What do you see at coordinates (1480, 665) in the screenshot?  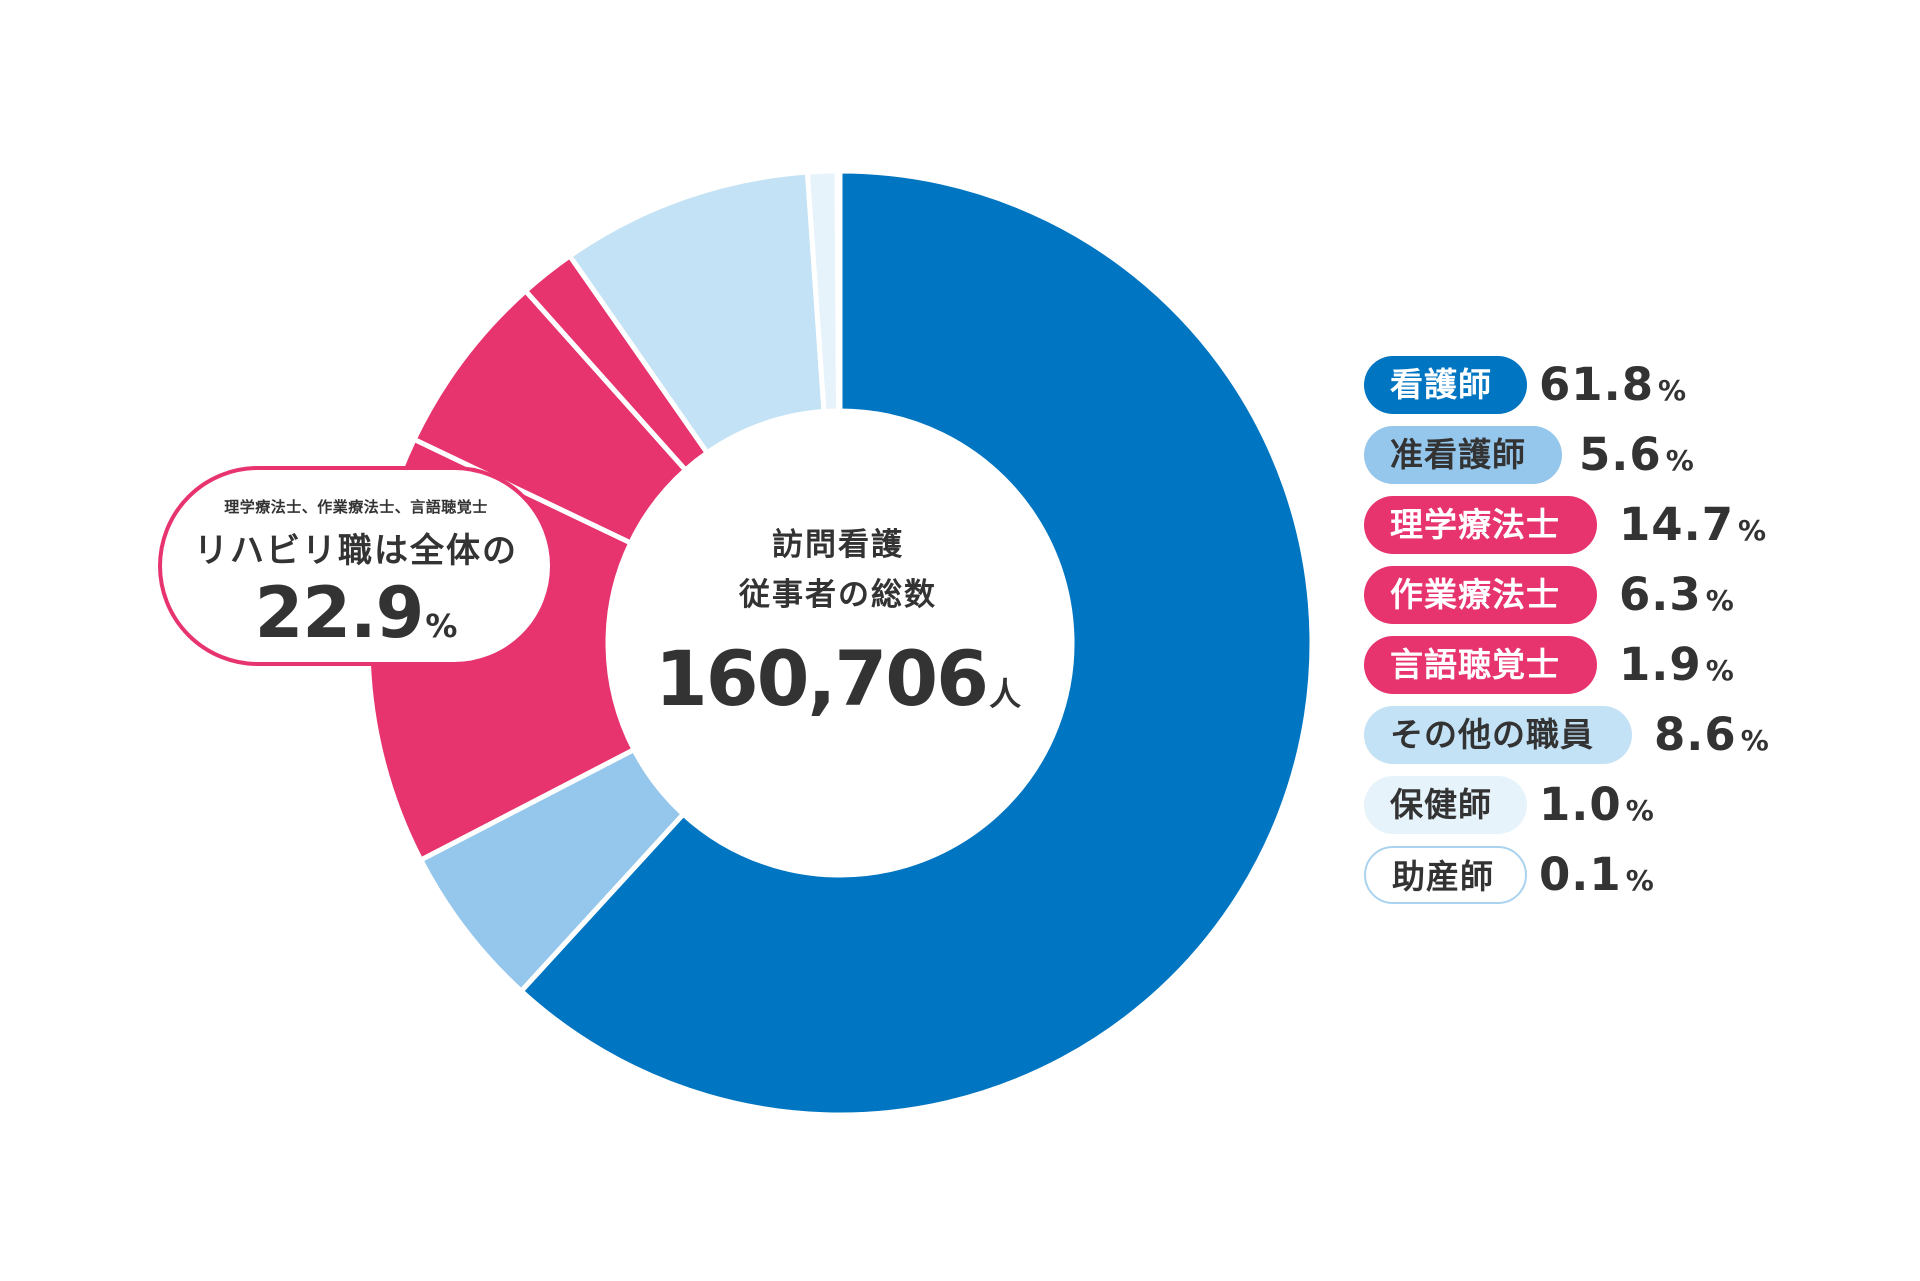 I see `legend-label: 言語聴覚士` at bounding box center [1480, 665].